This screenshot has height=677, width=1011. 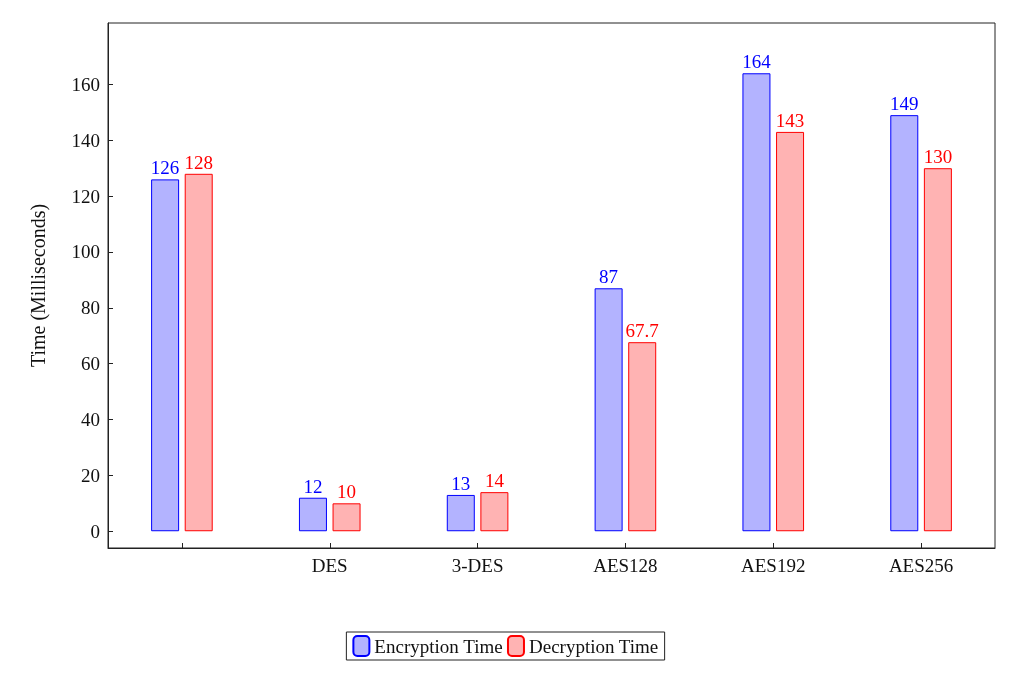 What do you see at coordinates (85, 196) in the screenshot?
I see `y-tick-label: 120` at bounding box center [85, 196].